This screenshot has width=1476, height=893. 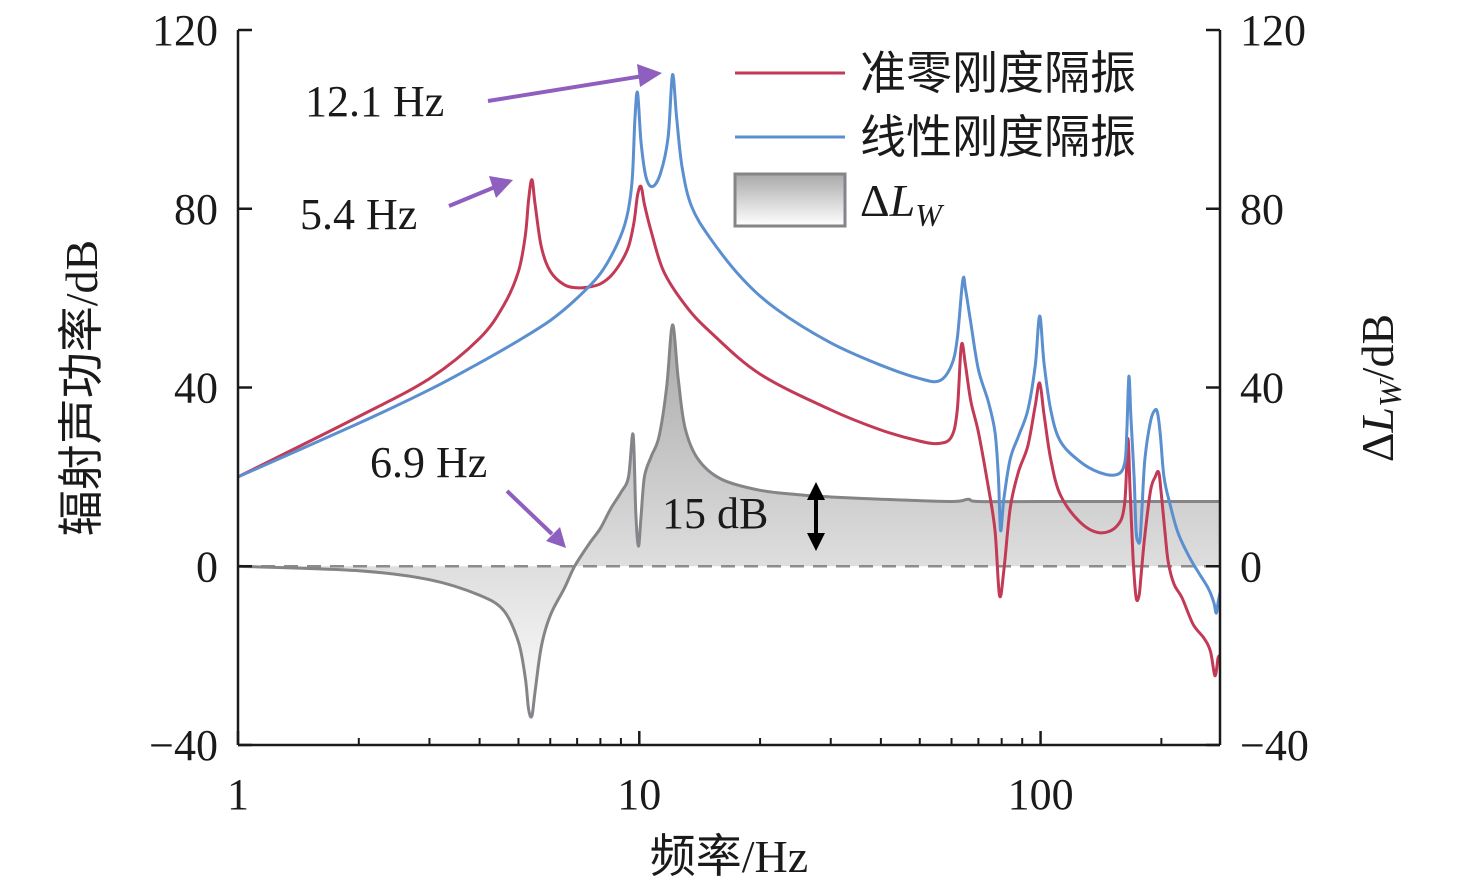 I want to click on annotation-6-9hz: 6.9 Hz, so click(x=428, y=462).